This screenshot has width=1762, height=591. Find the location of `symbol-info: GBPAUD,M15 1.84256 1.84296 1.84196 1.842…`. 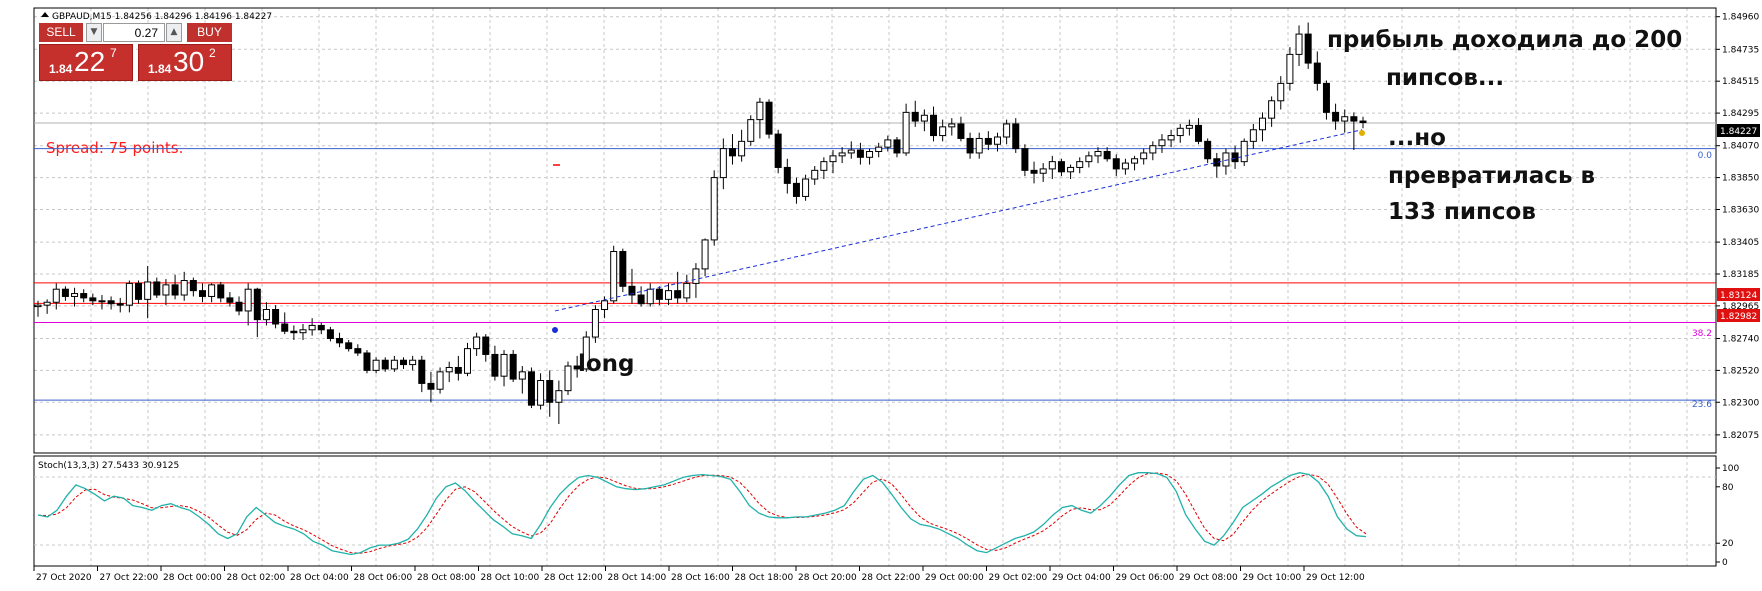

symbol-info: GBPAUD,M15 1.84256 1.84296 1.84196 1.842… is located at coordinates (162, 17).